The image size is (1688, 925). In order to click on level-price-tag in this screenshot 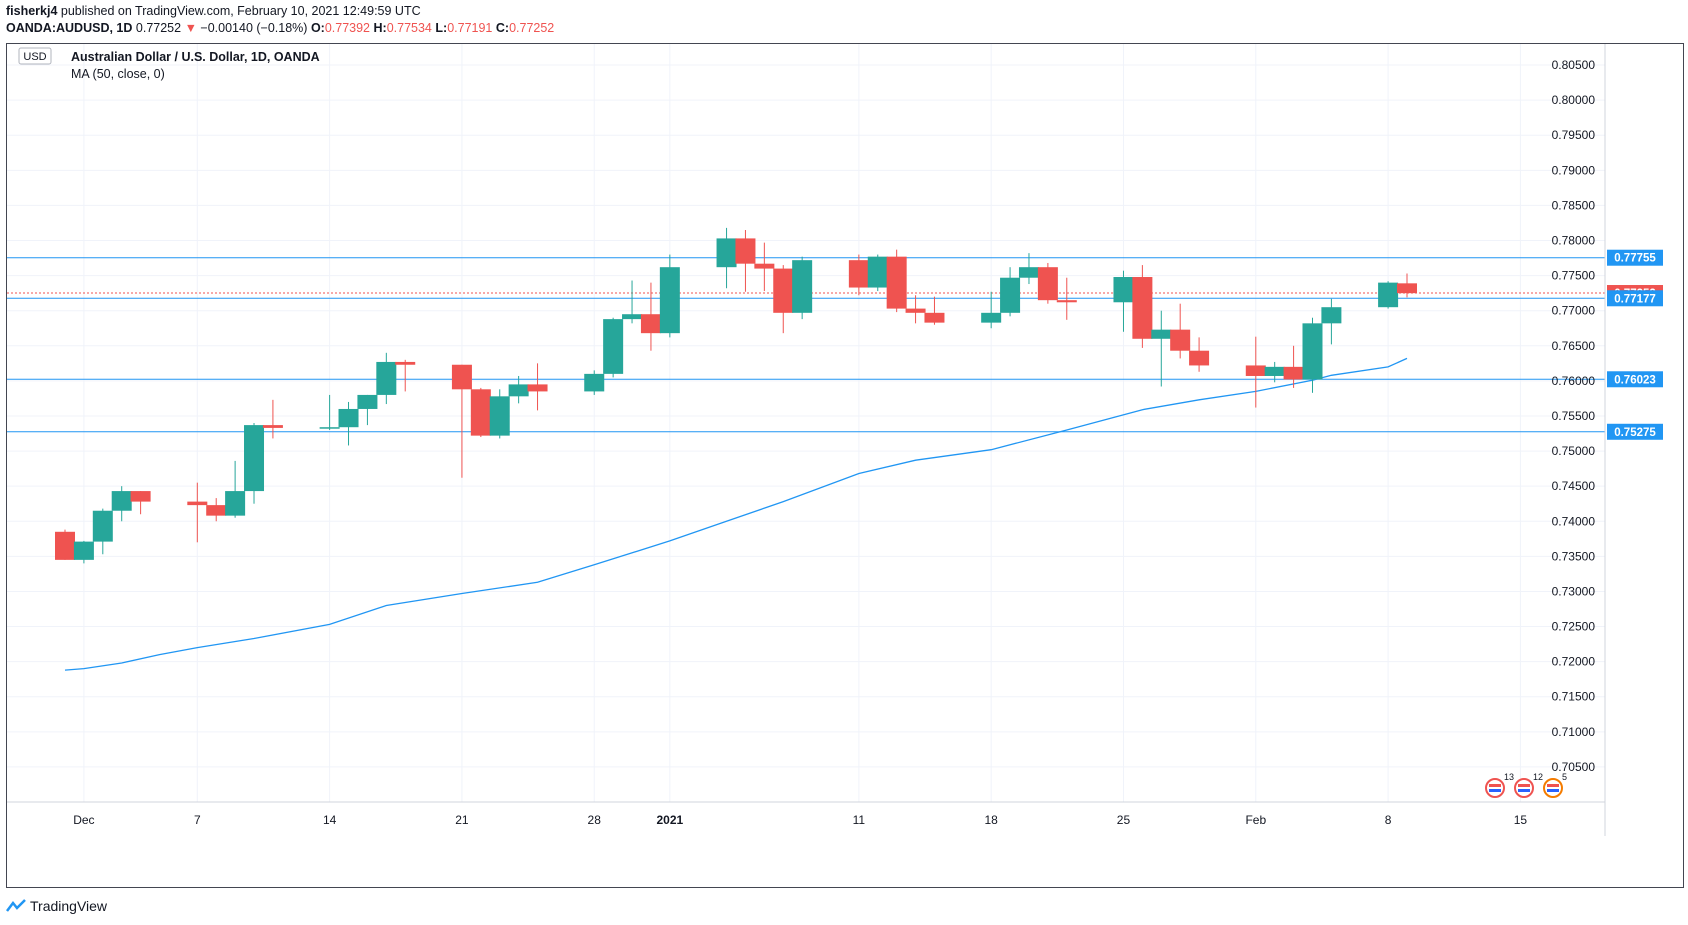, I will do `click(1635, 379)`.